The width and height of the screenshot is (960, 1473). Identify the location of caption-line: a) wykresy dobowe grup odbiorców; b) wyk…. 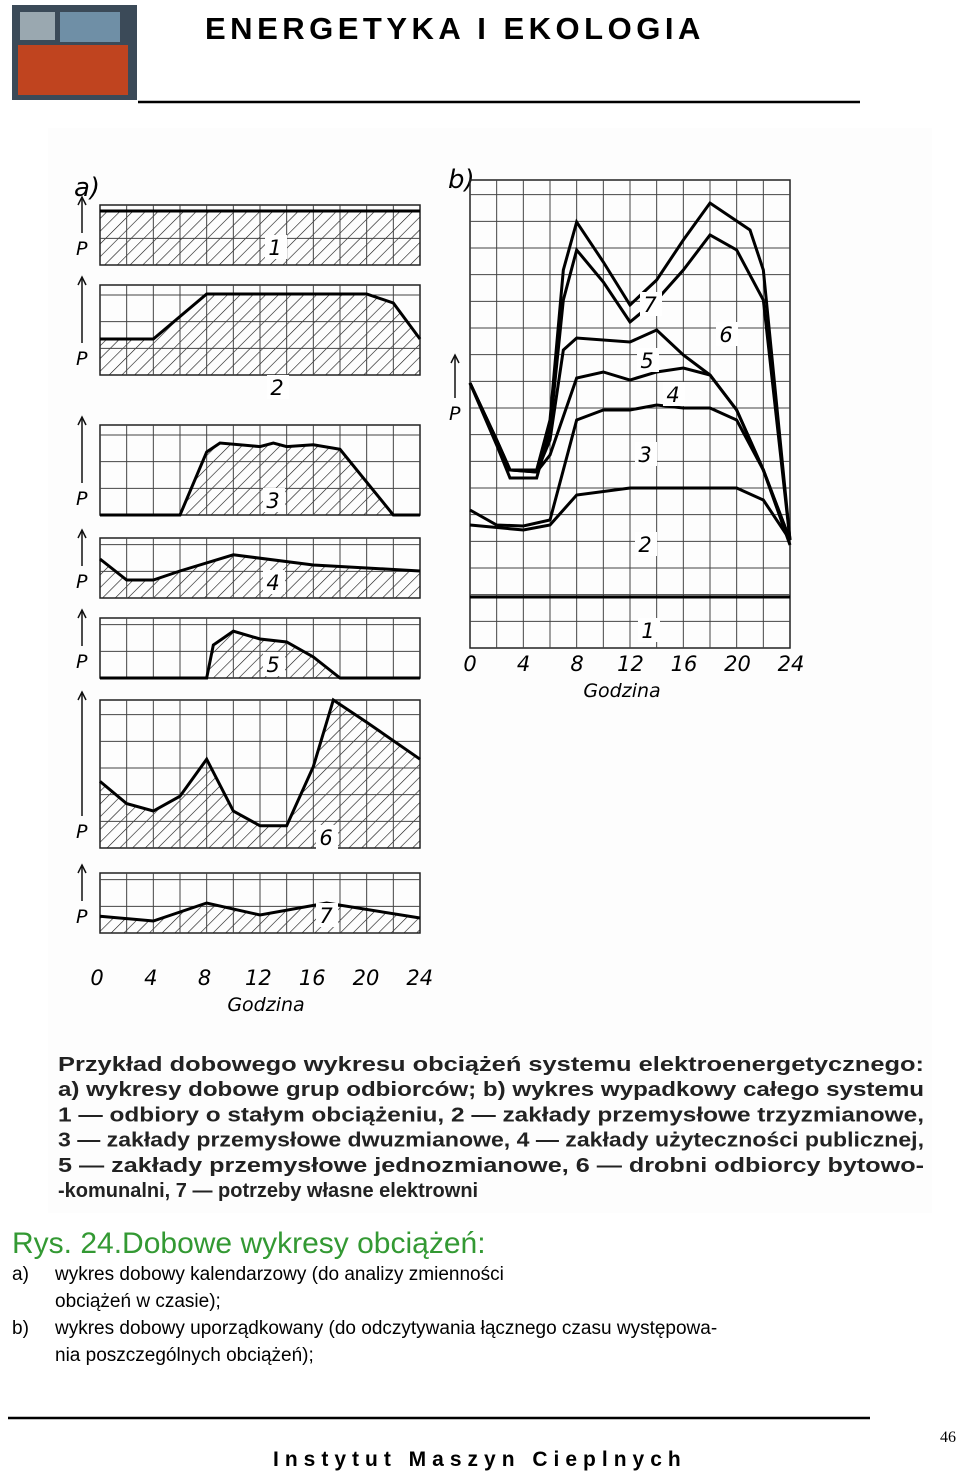
(491, 1090).